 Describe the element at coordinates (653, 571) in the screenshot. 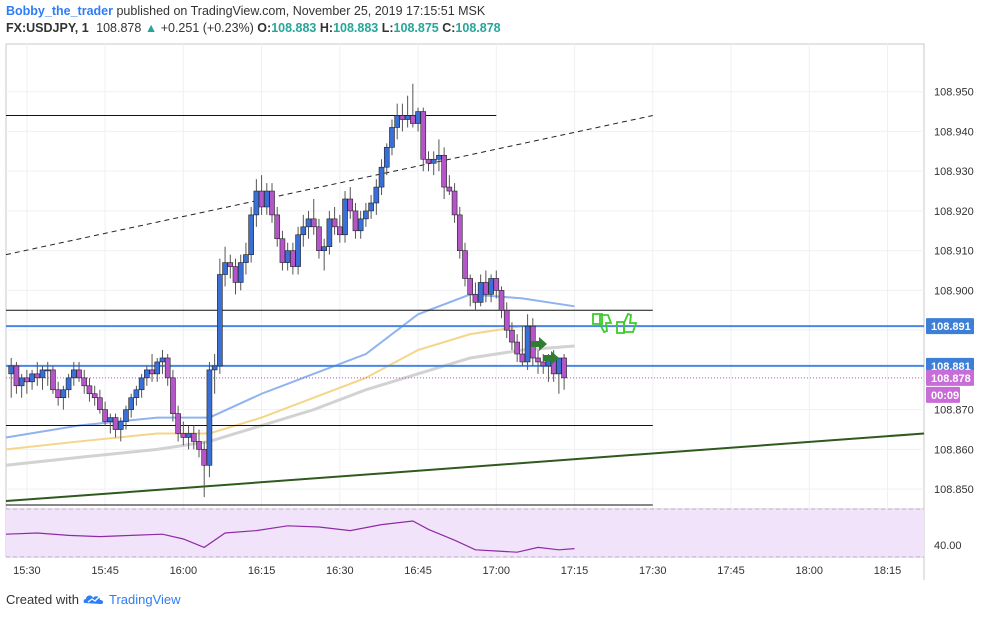

I see `time-tick-label: 17:30` at that location.